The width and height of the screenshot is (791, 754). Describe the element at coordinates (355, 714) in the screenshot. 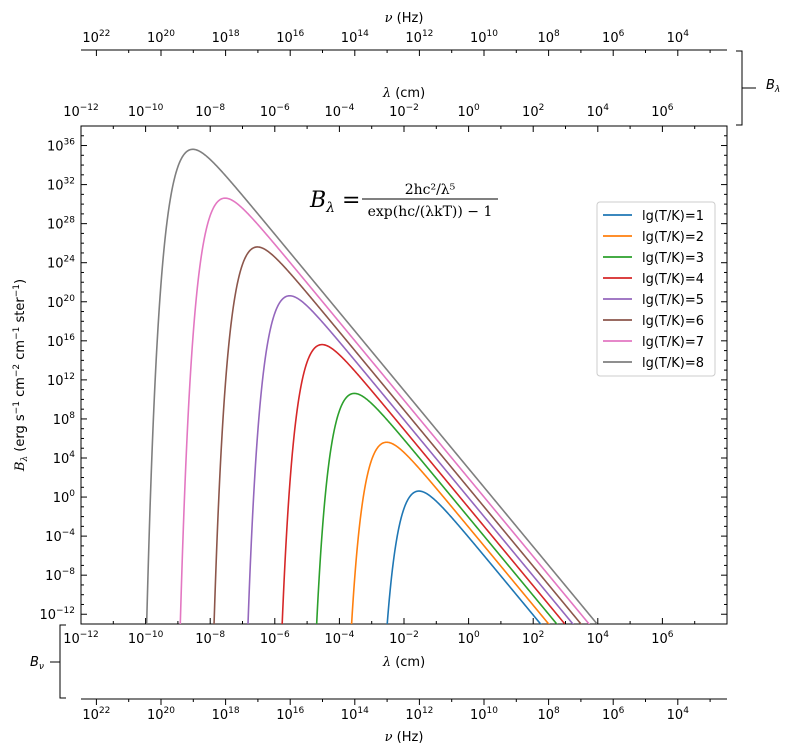

I see `bottom-nu-tick-label: 10¹⁴` at that location.